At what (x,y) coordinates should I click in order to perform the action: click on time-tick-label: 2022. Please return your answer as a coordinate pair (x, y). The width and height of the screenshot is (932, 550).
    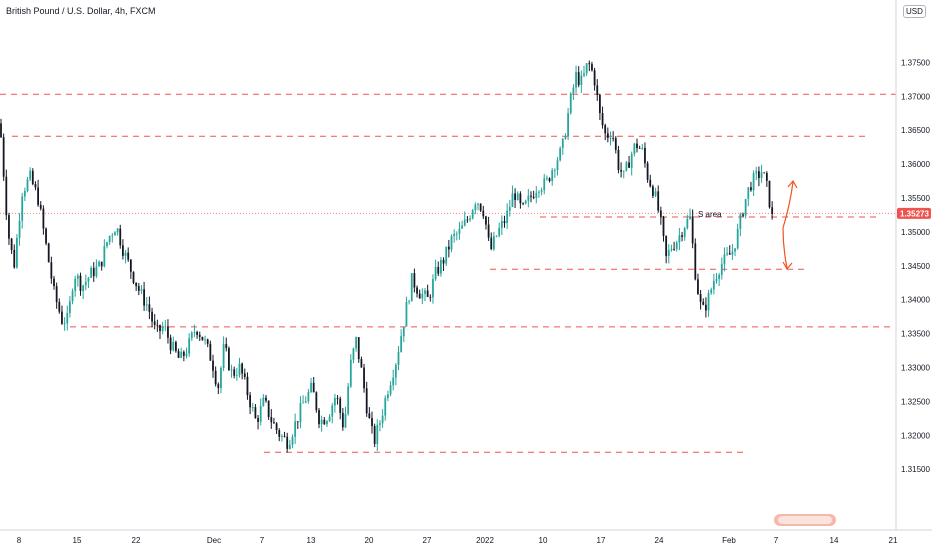
    Looking at the image, I should click on (485, 540).